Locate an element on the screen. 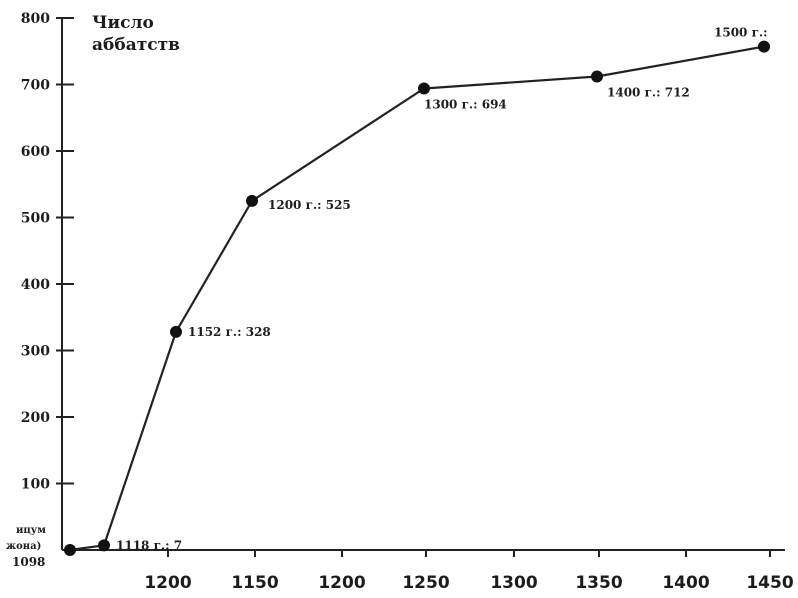 The image size is (798, 598). data-label: 1300 г.: 694 is located at coordinates (465, 104).